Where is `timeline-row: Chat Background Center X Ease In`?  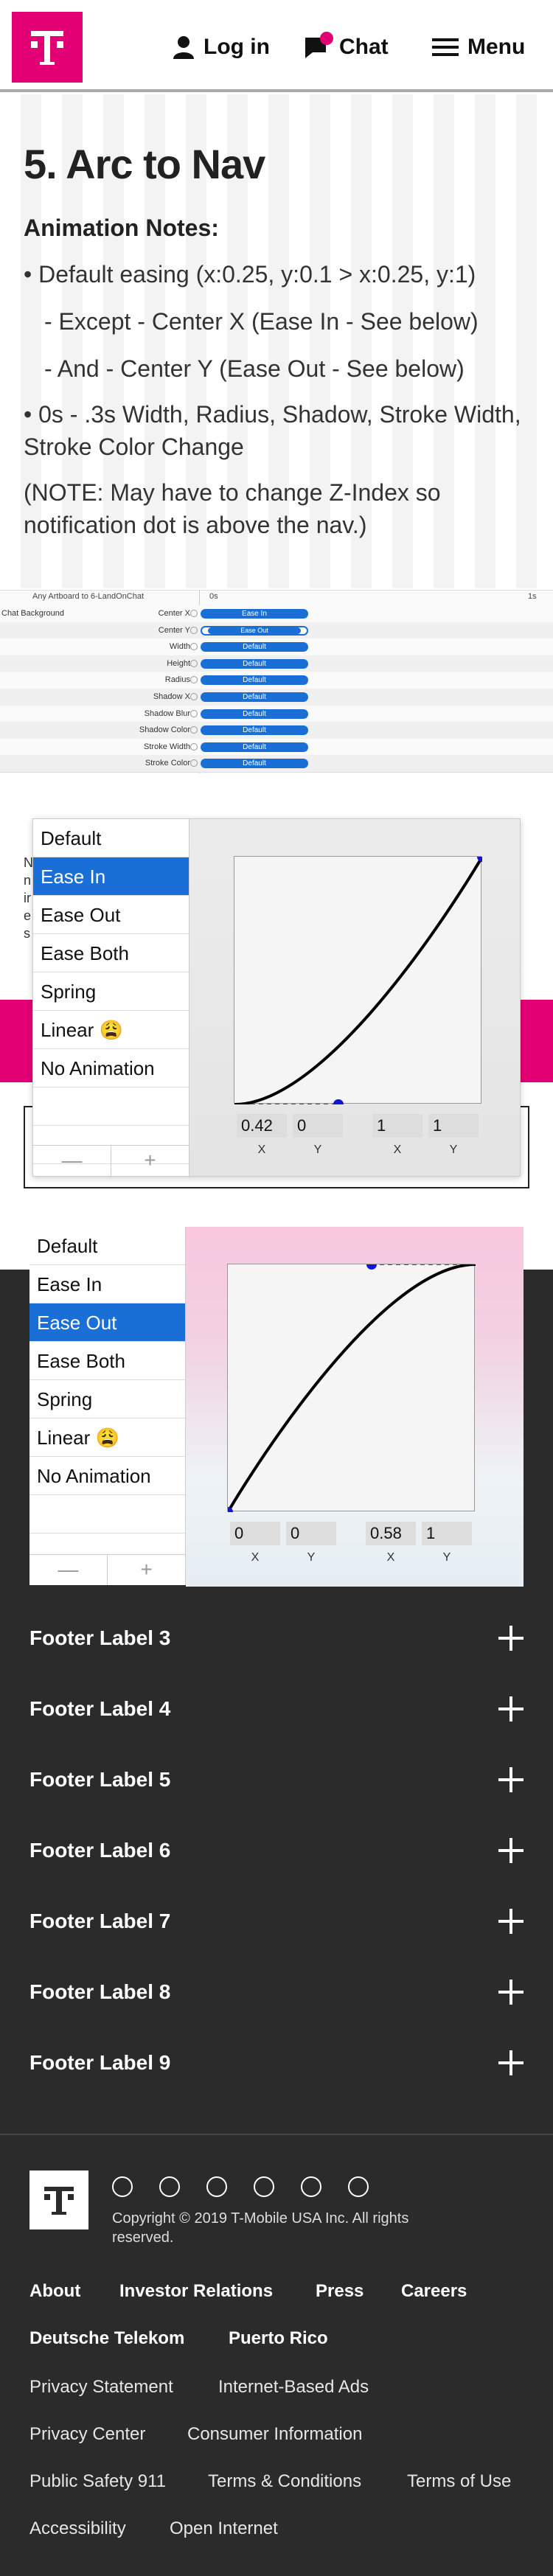 timeline-row: Chat Background Center X Ease In is located at coordinates (276, 613).